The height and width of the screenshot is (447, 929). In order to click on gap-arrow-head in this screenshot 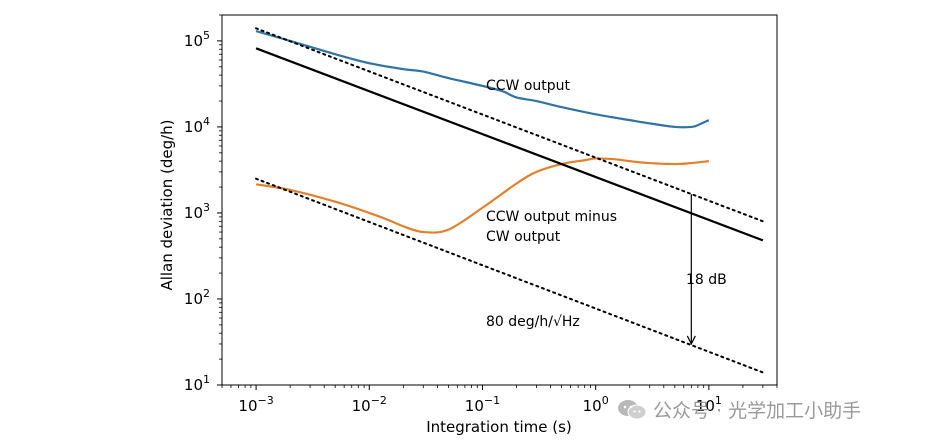, I will do `click(691, 340)`.